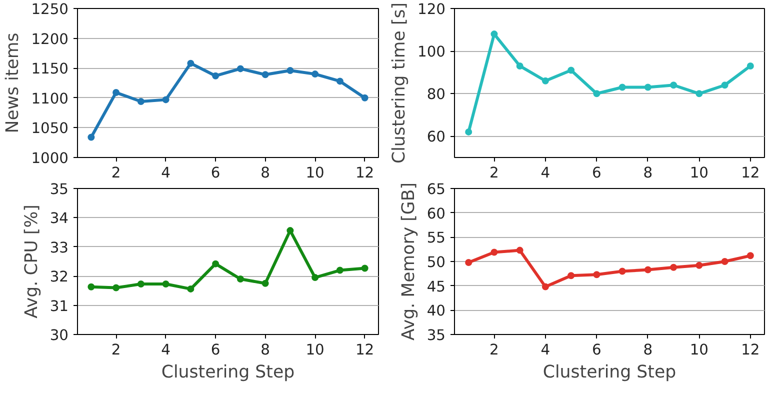 The width and height of the screenshot is (772, 405). Describe the element at coordinates (436, 287) in the screenshot. I see `y-tick-label: 45` at that location.